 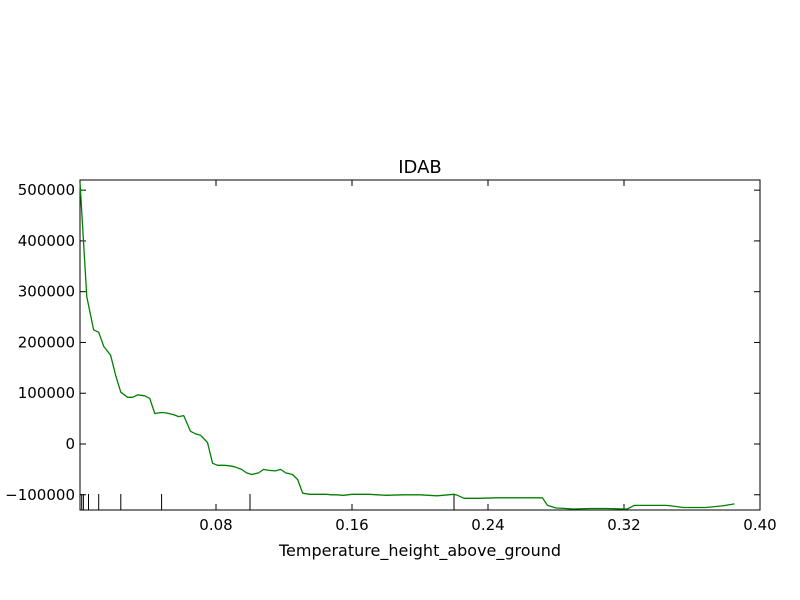 I want to click on y-tick-label: 500000, so click(x=46, y=190).